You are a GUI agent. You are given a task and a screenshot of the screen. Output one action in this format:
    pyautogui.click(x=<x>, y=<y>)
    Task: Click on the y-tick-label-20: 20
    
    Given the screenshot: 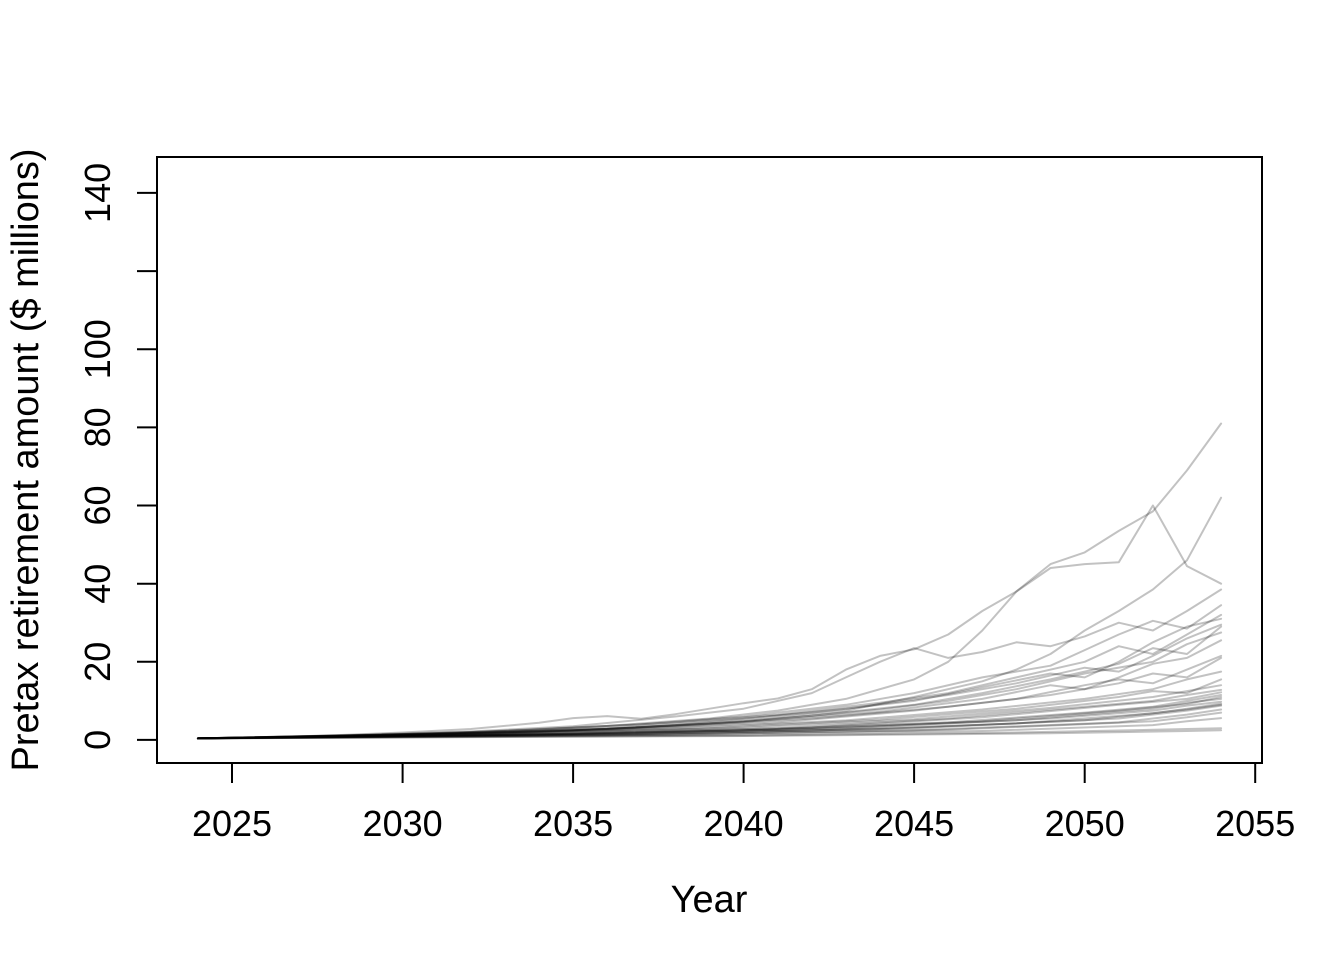 What is the action you would take?
    pyautogui.click(x=97, y=662)
    